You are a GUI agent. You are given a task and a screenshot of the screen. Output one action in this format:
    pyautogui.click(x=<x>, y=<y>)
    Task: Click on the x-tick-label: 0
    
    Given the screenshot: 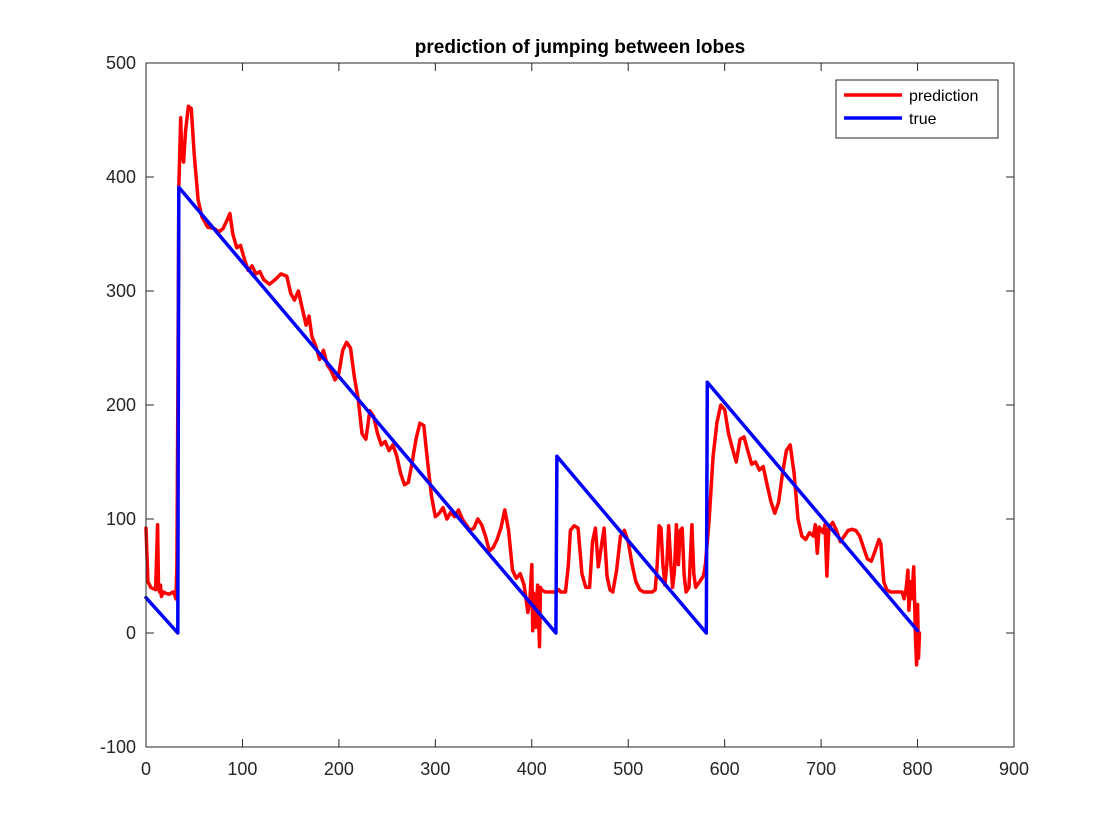 What is the action you would take?
    pyautogui.click(x=146, y=769)
    